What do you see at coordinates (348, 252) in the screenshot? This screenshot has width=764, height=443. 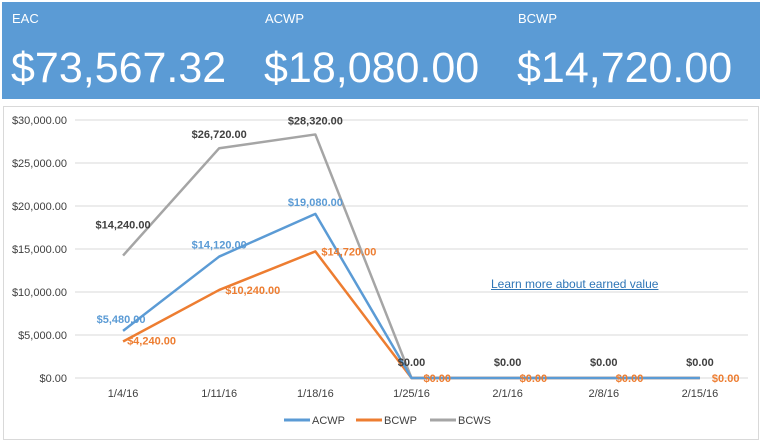 I see `data-label-bcwp: $14,720.00` at bounding box center [348, 252].